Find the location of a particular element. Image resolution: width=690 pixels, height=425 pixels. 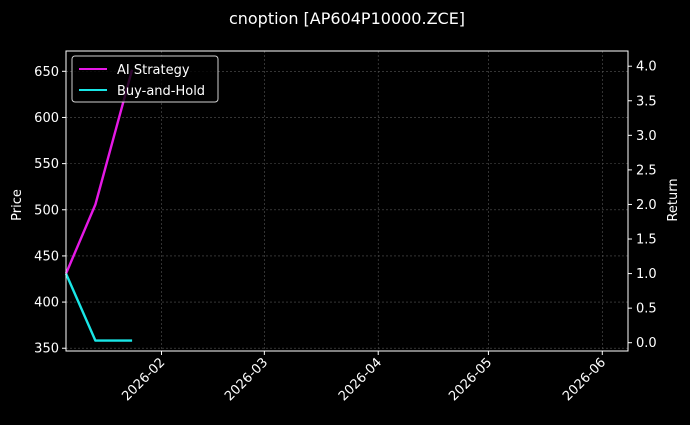

chart-title: cnoption [AP604P10000.ZCE] is located at coordinates (347, 18).